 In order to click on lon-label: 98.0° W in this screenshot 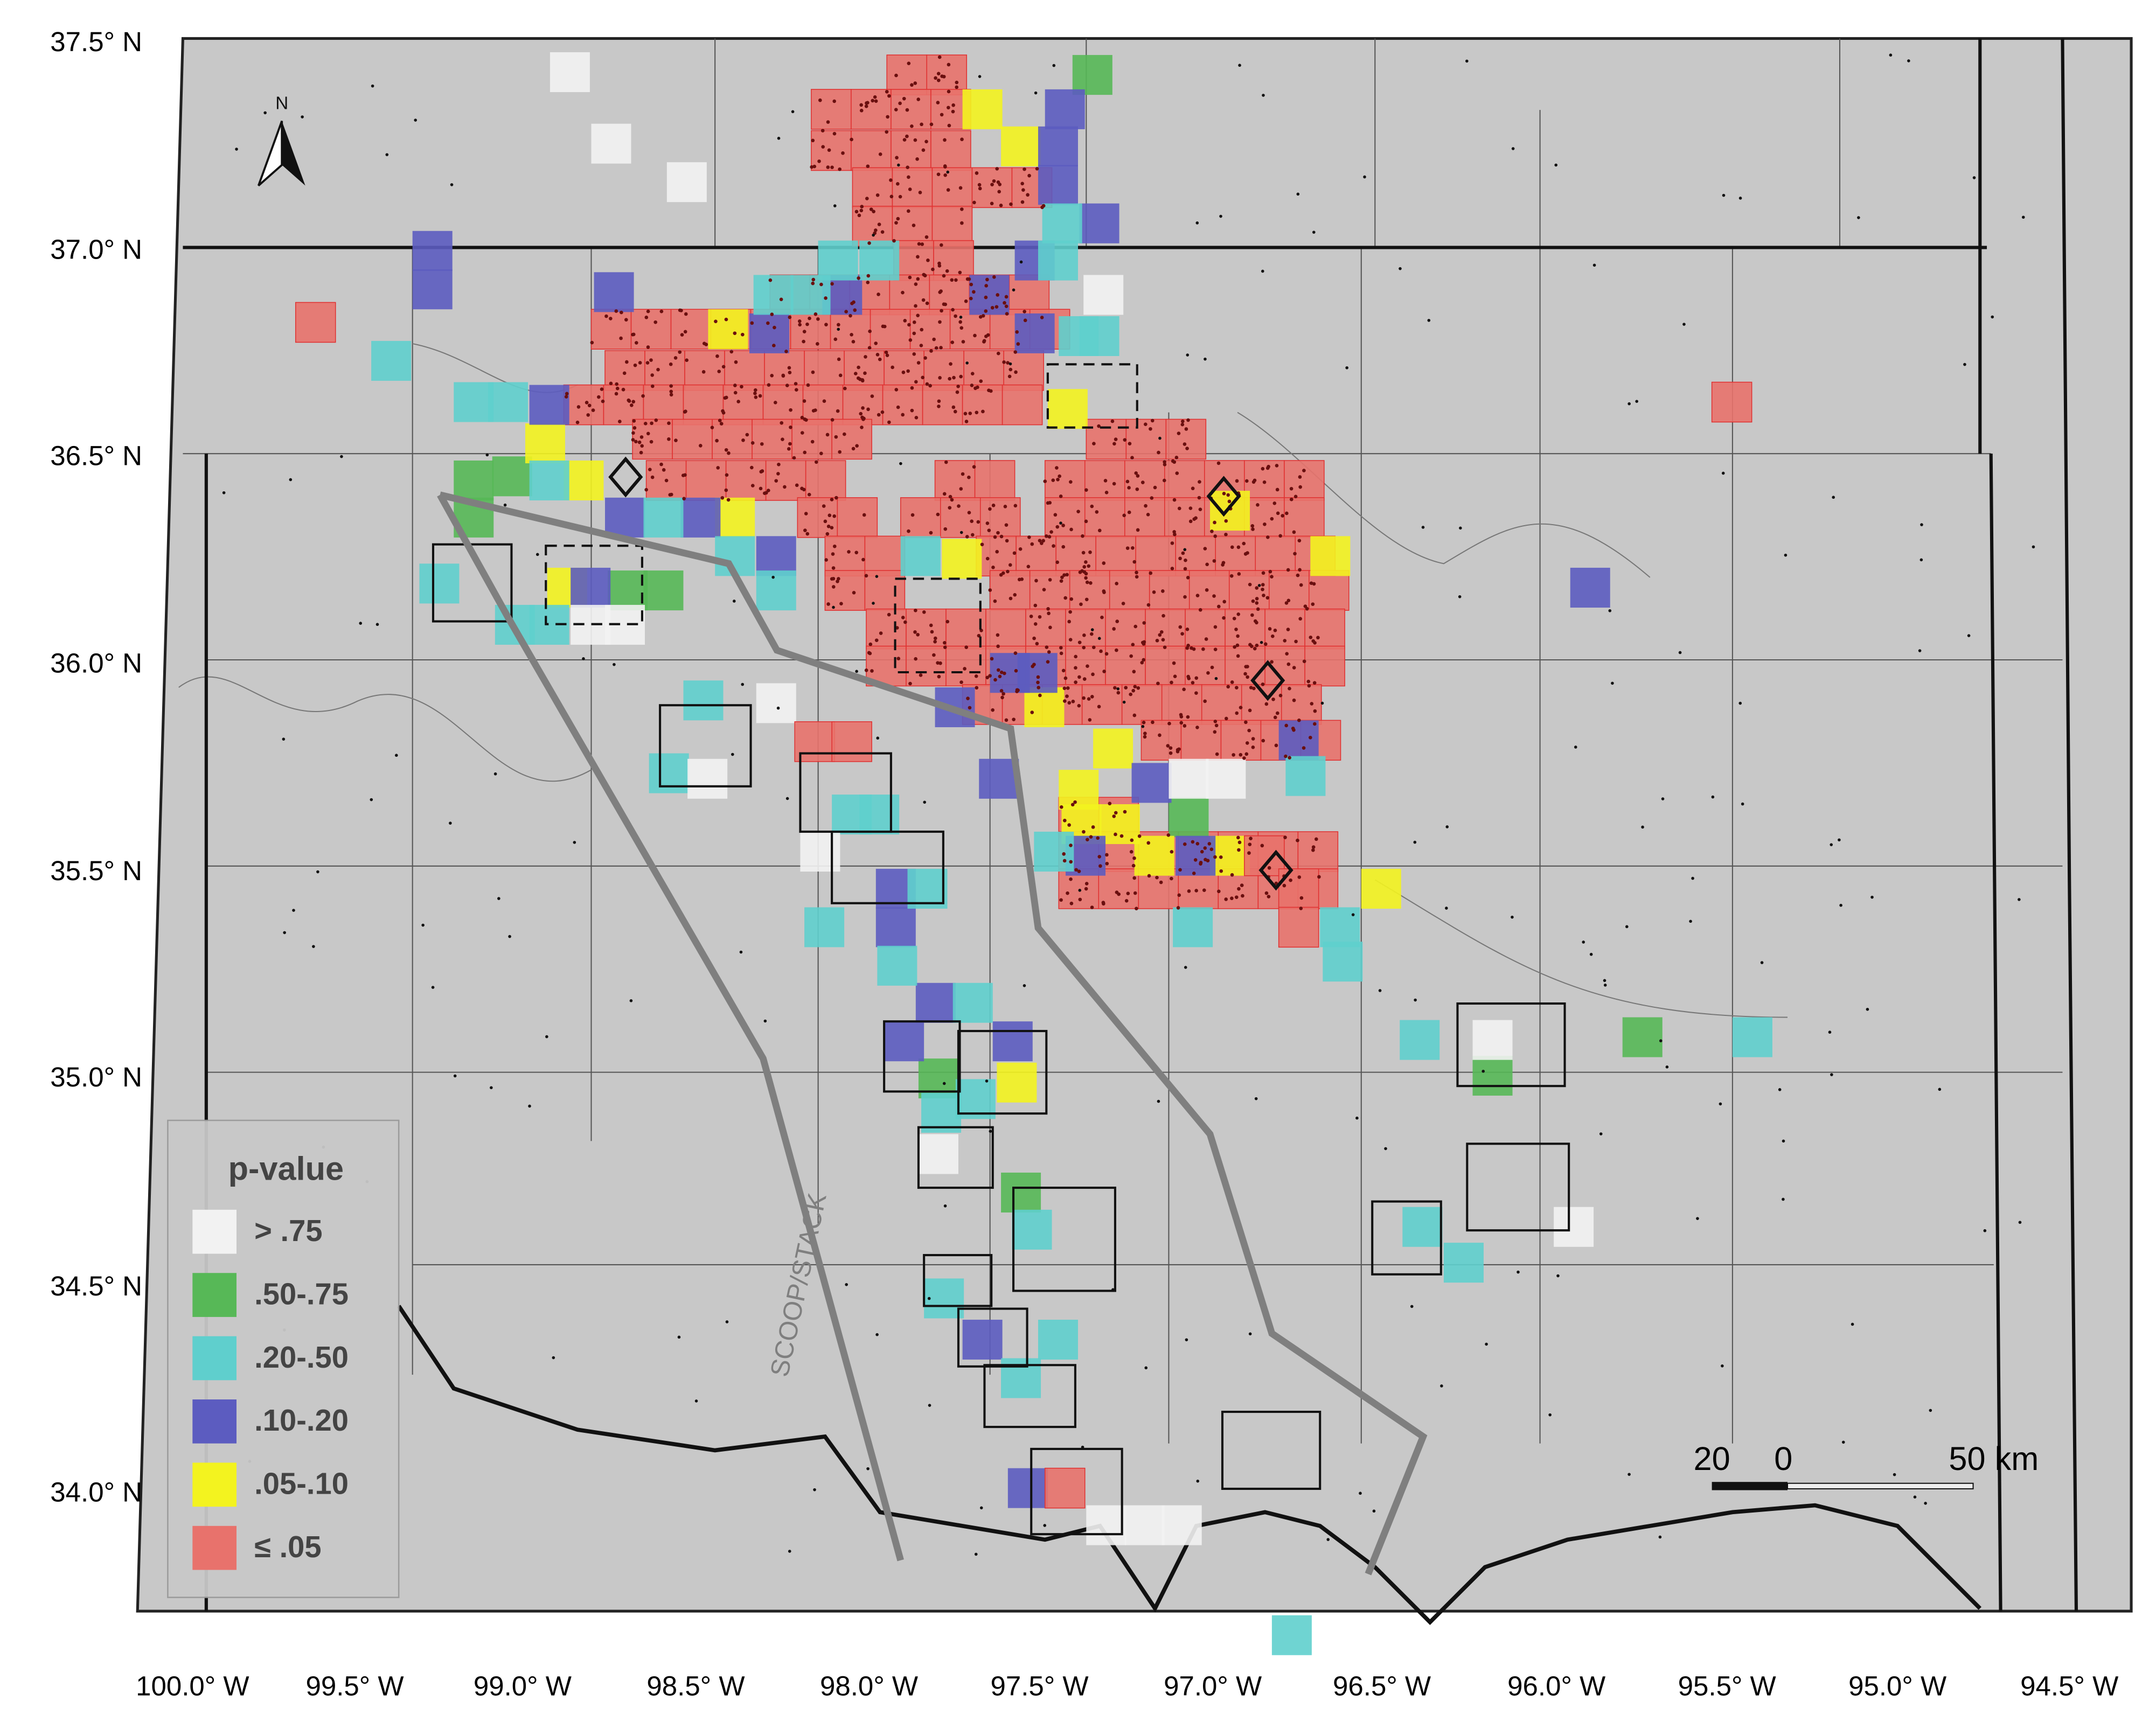, I will do `click(869, 1685)`.